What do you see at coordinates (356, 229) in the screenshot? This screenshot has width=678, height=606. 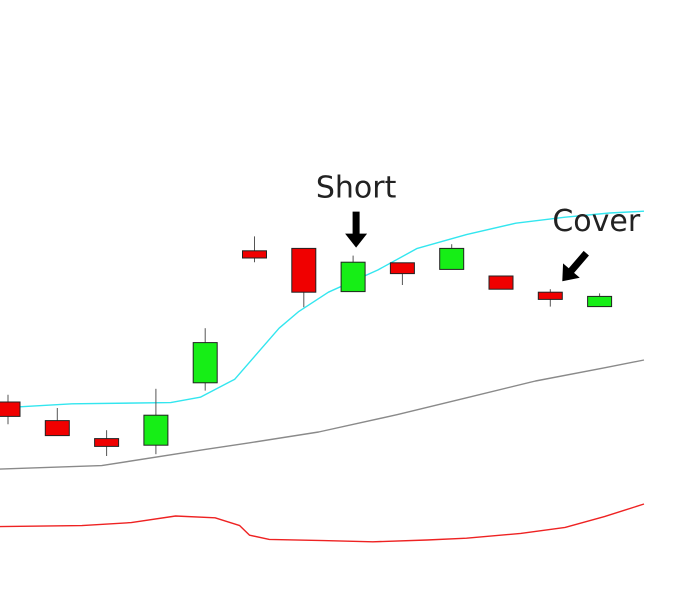 I see `short-arrow-icon` at bounding box center [356, 229].